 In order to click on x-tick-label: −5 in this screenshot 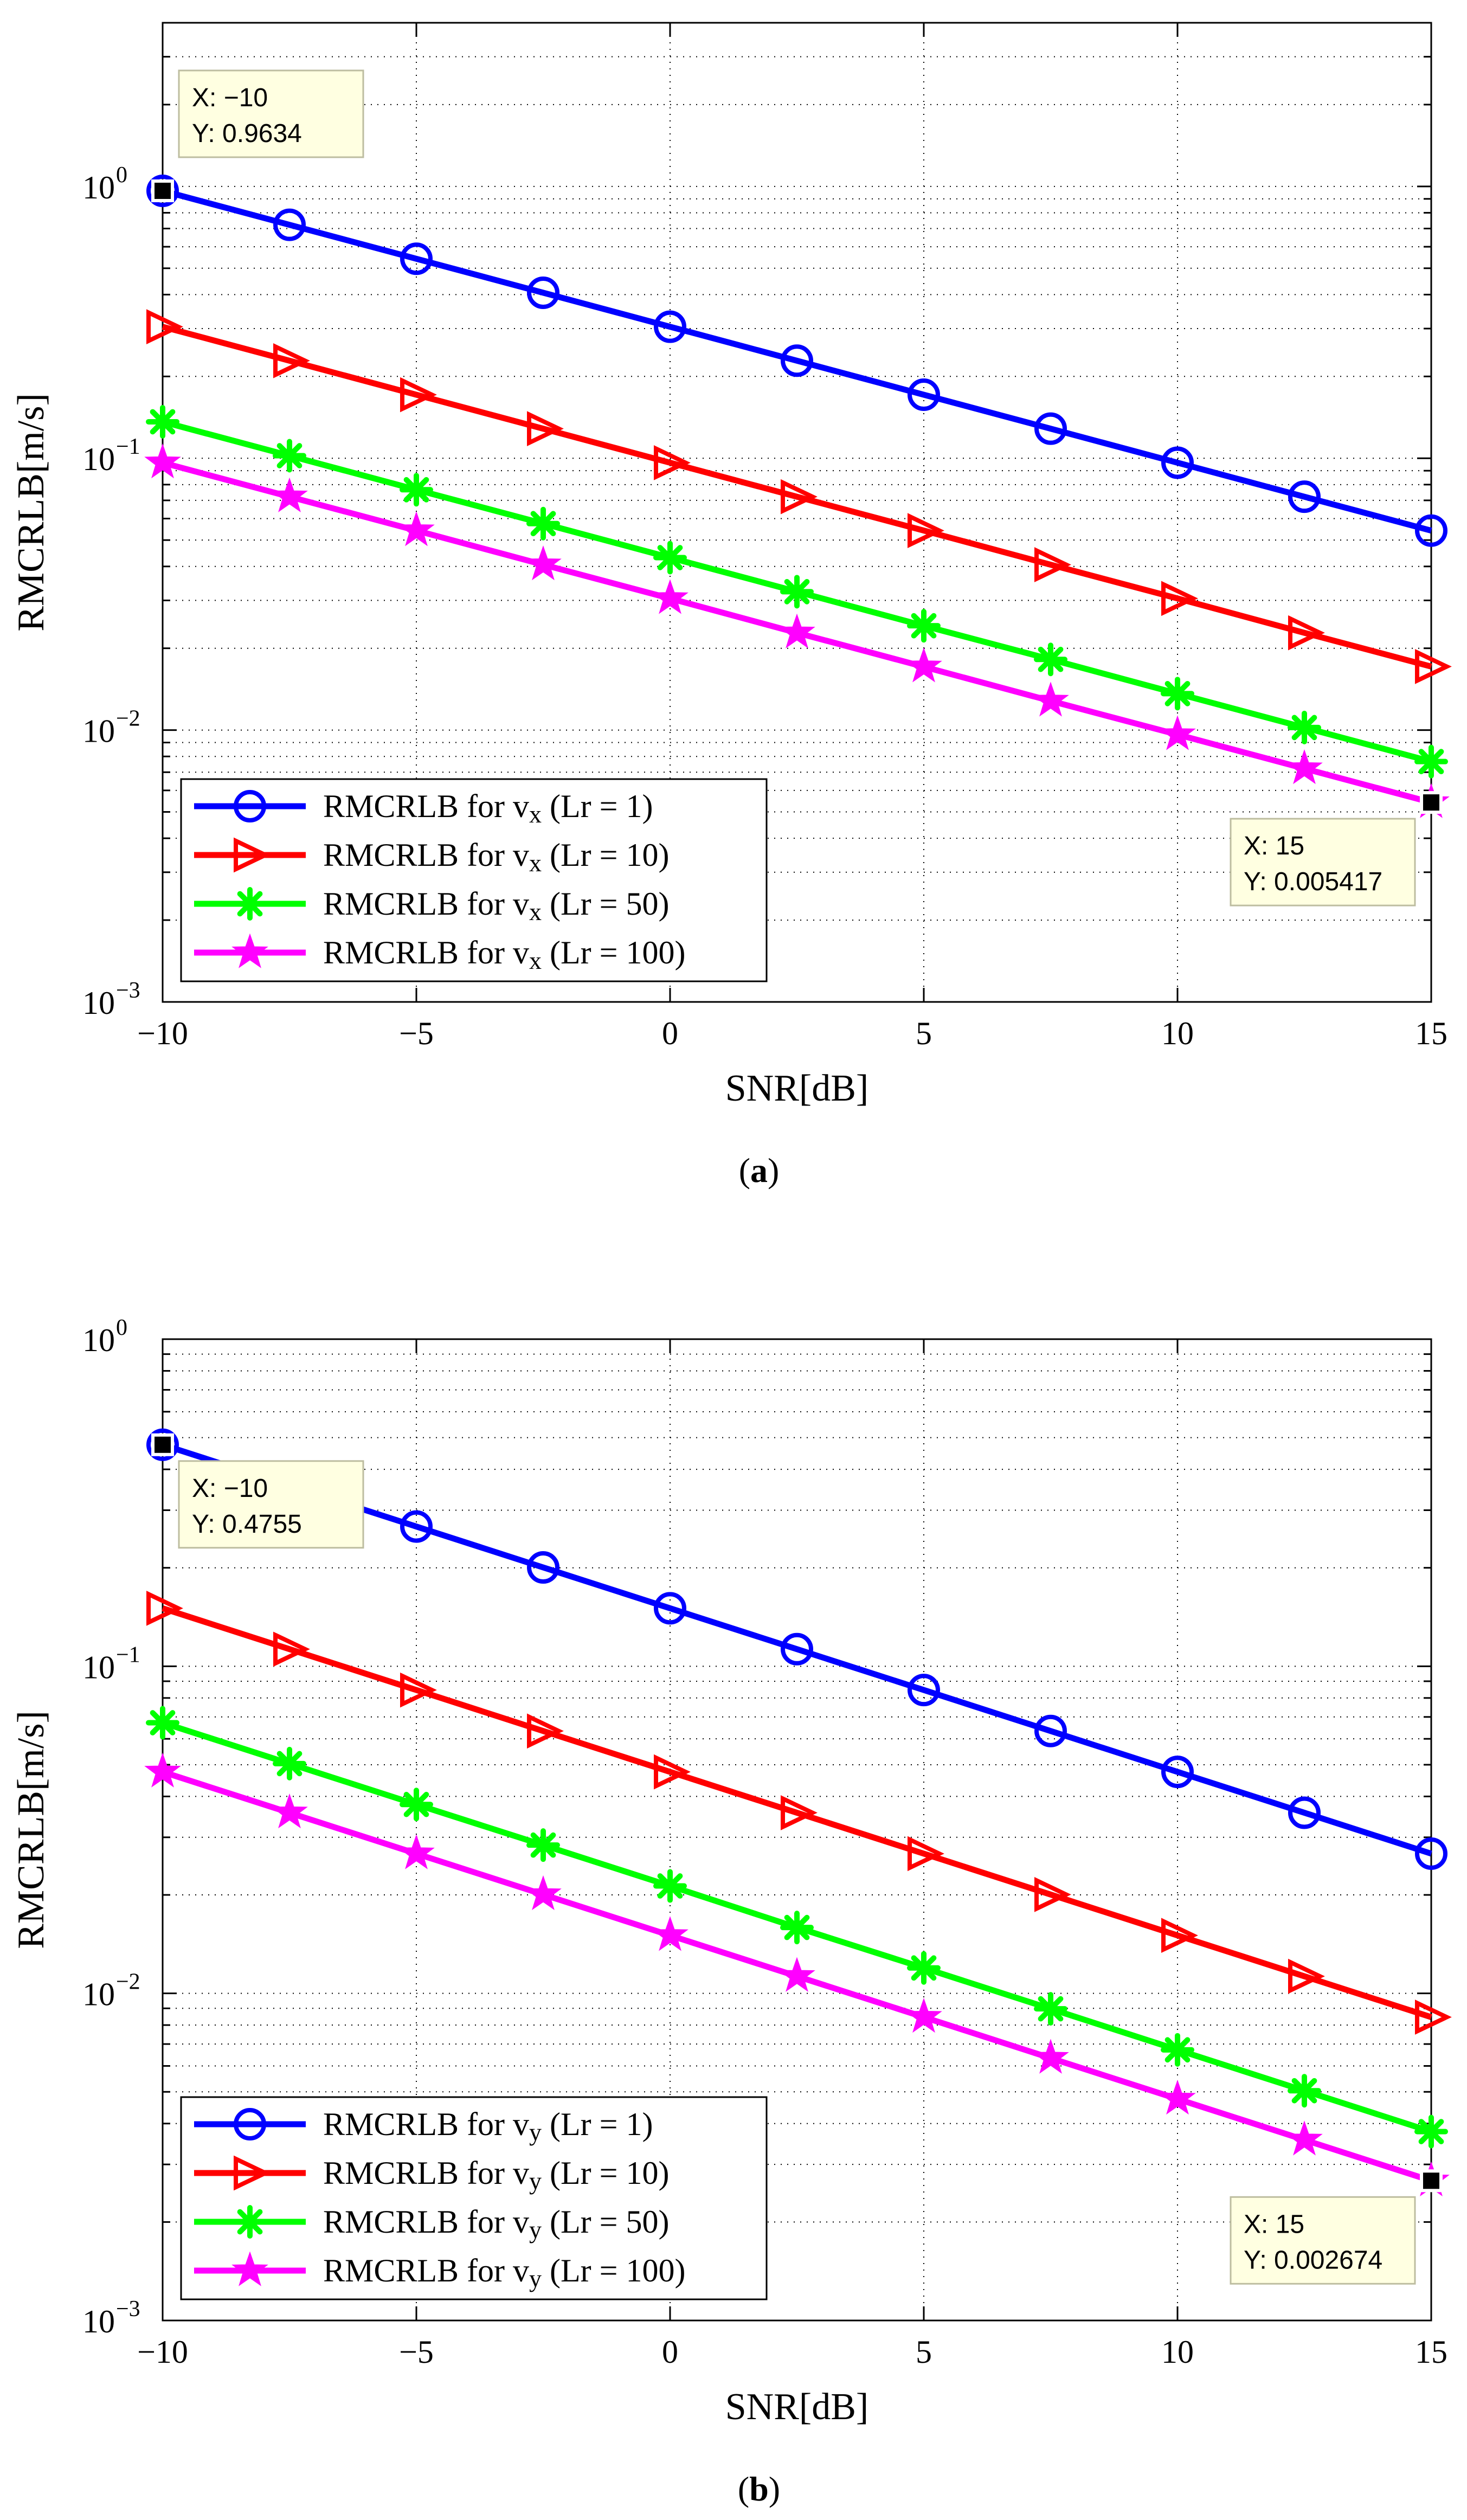, I will do `click(416, 1033)`.